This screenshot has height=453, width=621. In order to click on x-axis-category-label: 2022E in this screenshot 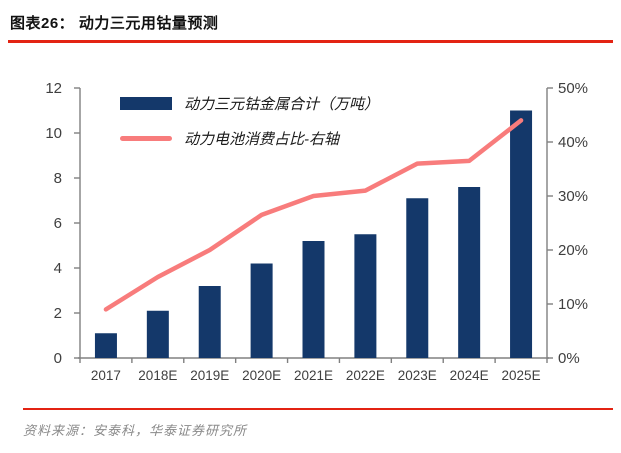, I will do `click(365, 375)`.